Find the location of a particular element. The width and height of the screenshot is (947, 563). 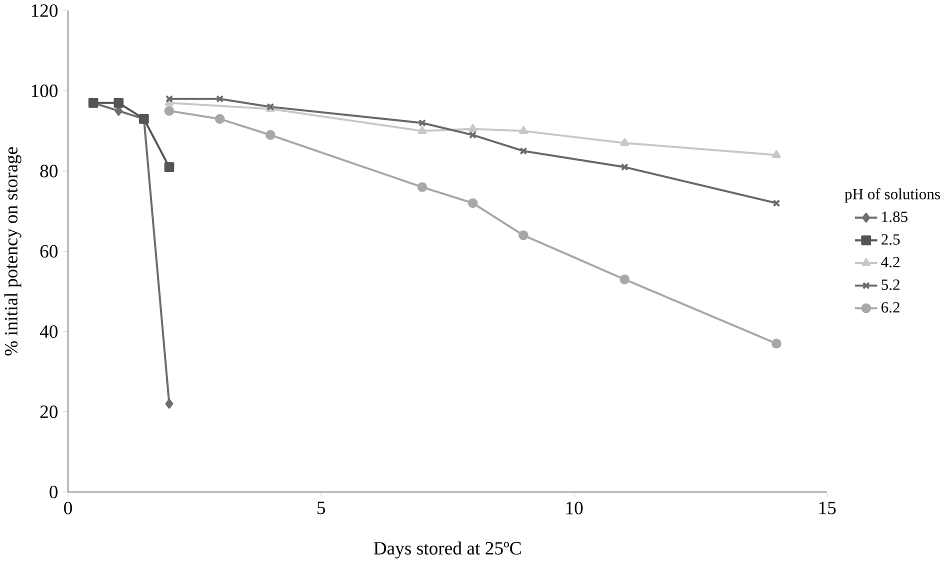

legend-label: 5.2 is located at coordinates (891, 285).